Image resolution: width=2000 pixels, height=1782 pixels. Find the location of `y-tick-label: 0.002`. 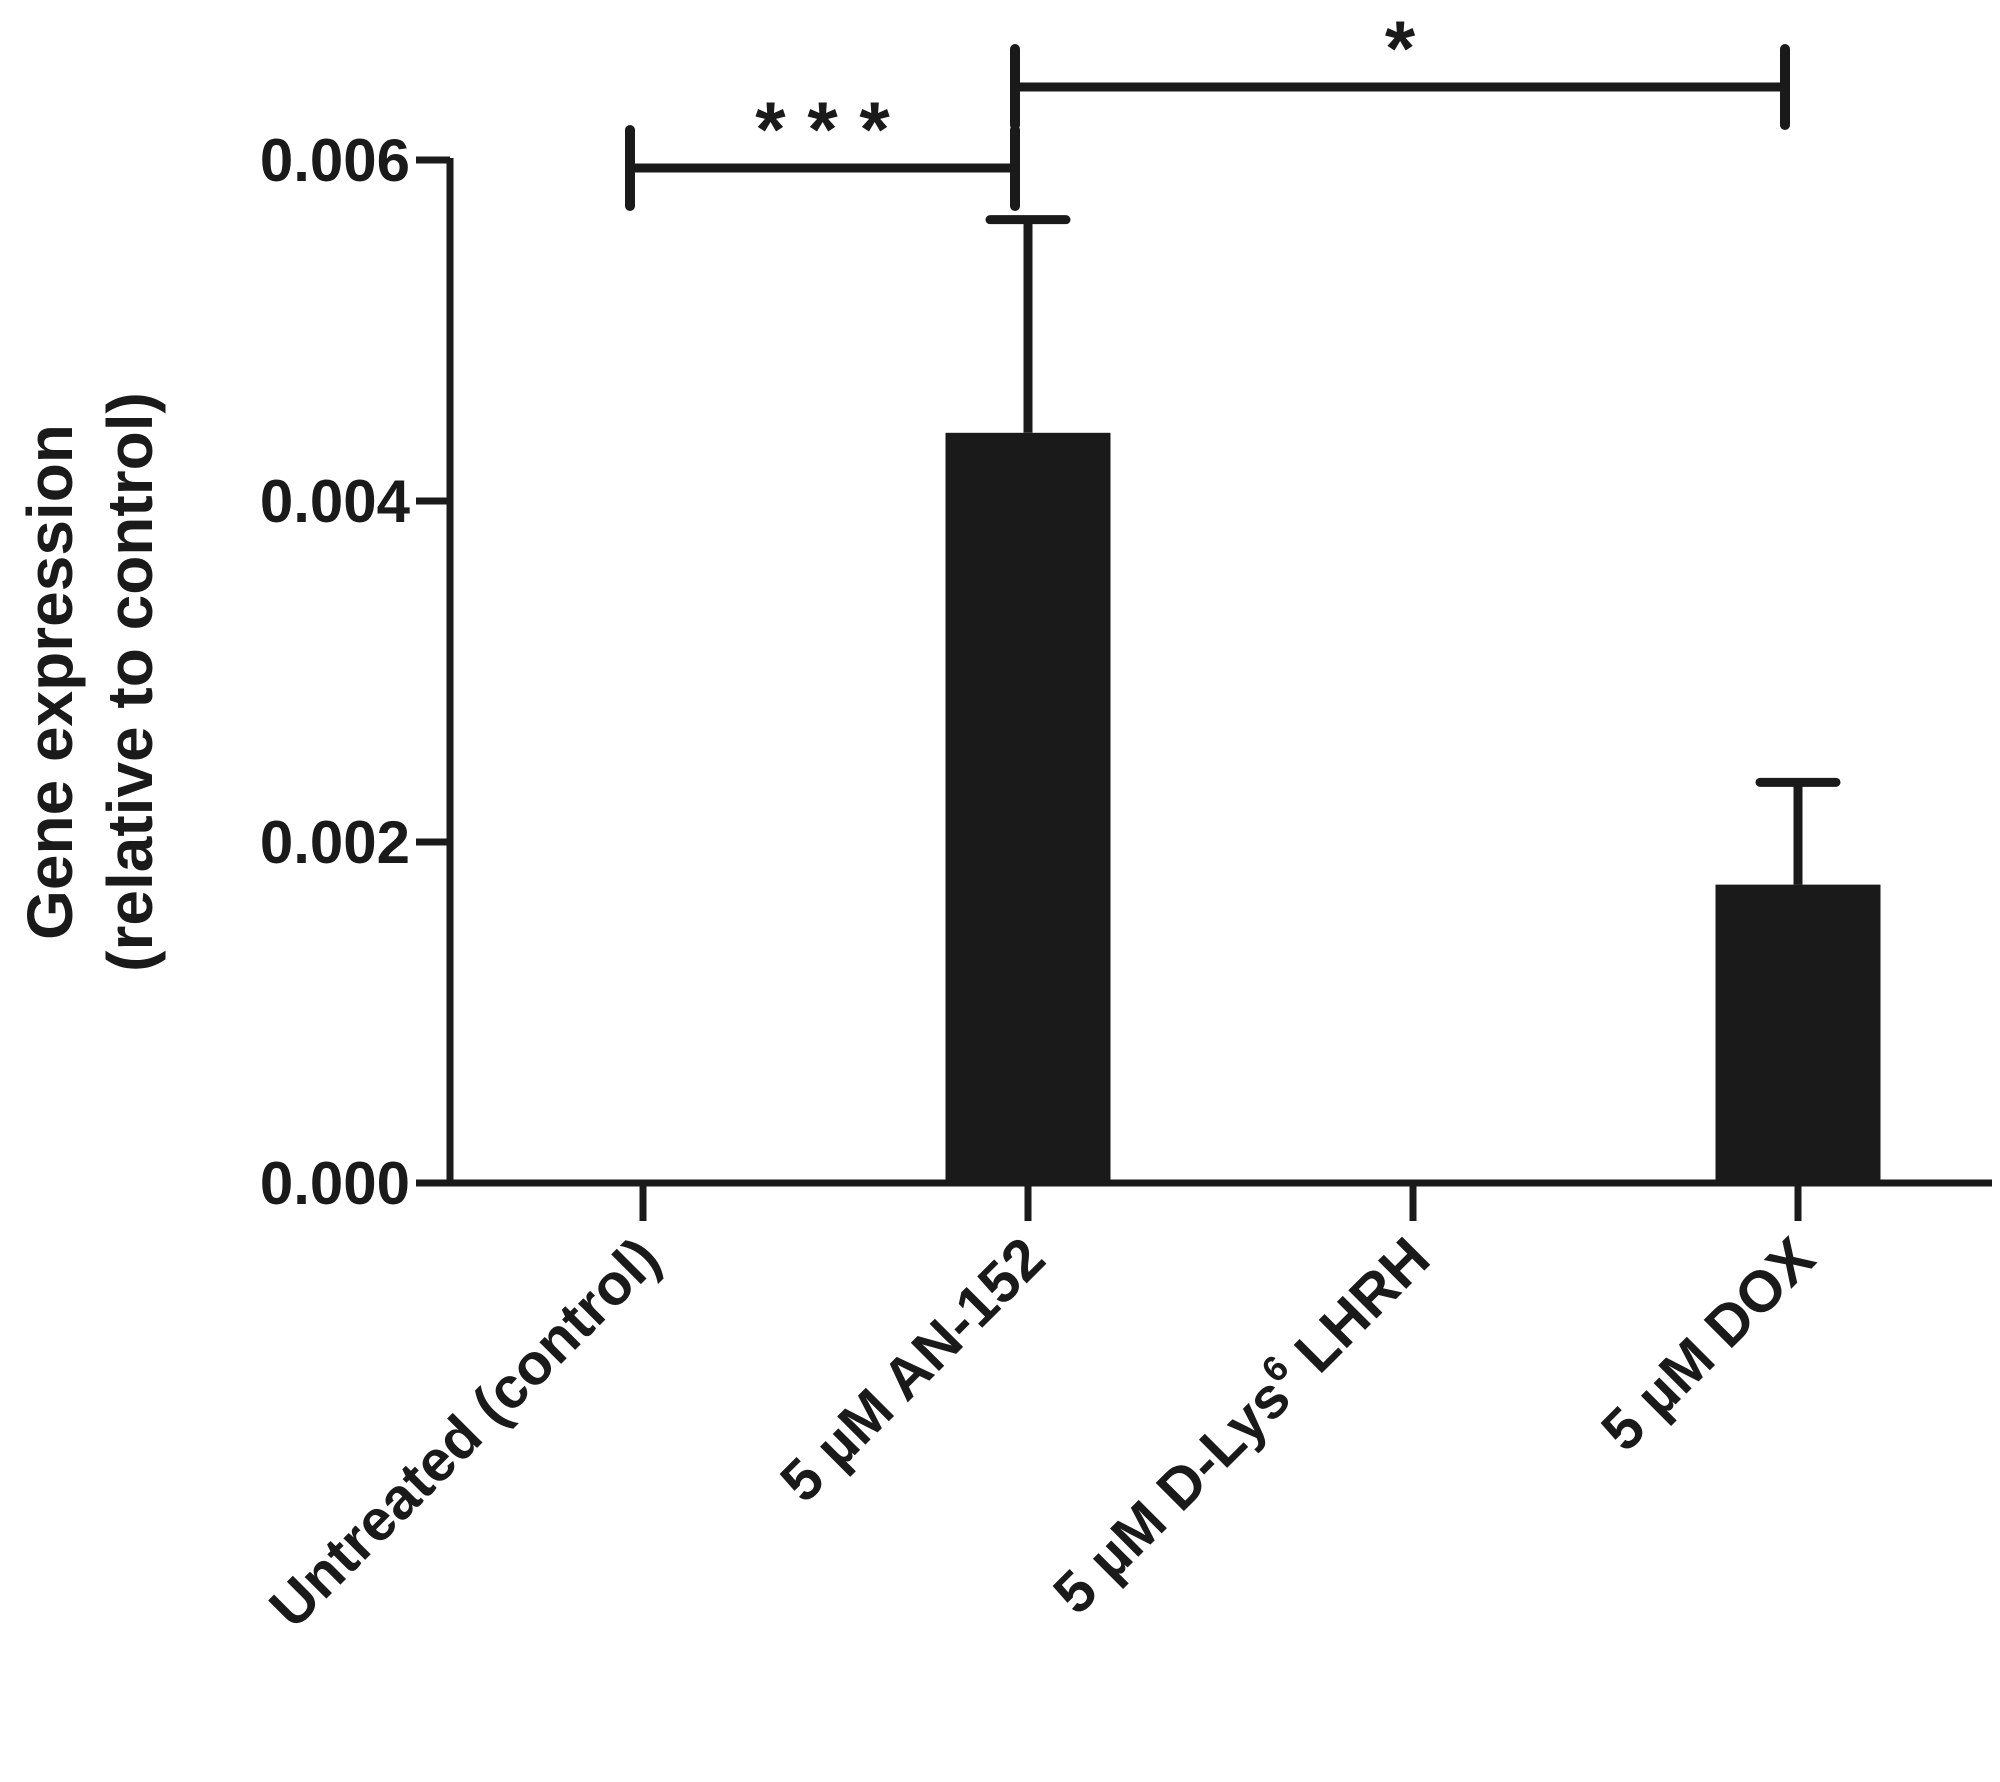

y-tick-label: 0.002 is located at coordinates (335, 842).